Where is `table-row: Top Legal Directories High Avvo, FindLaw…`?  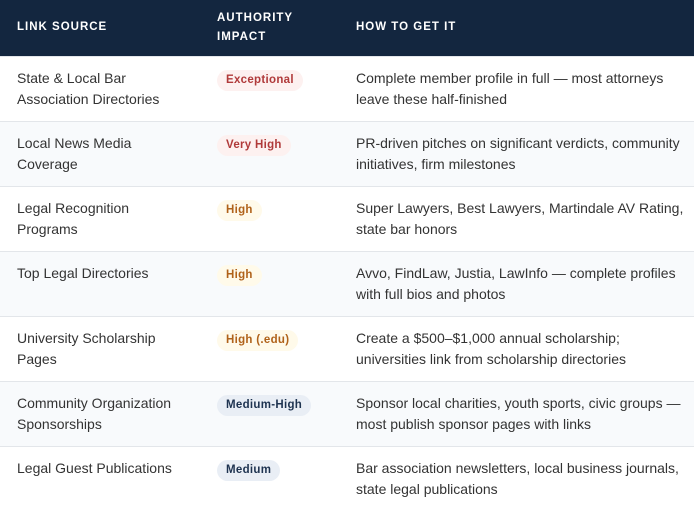 table-row: Top Legal Directories High Avvo, FindLaw… is located at coordinates (347, 283).